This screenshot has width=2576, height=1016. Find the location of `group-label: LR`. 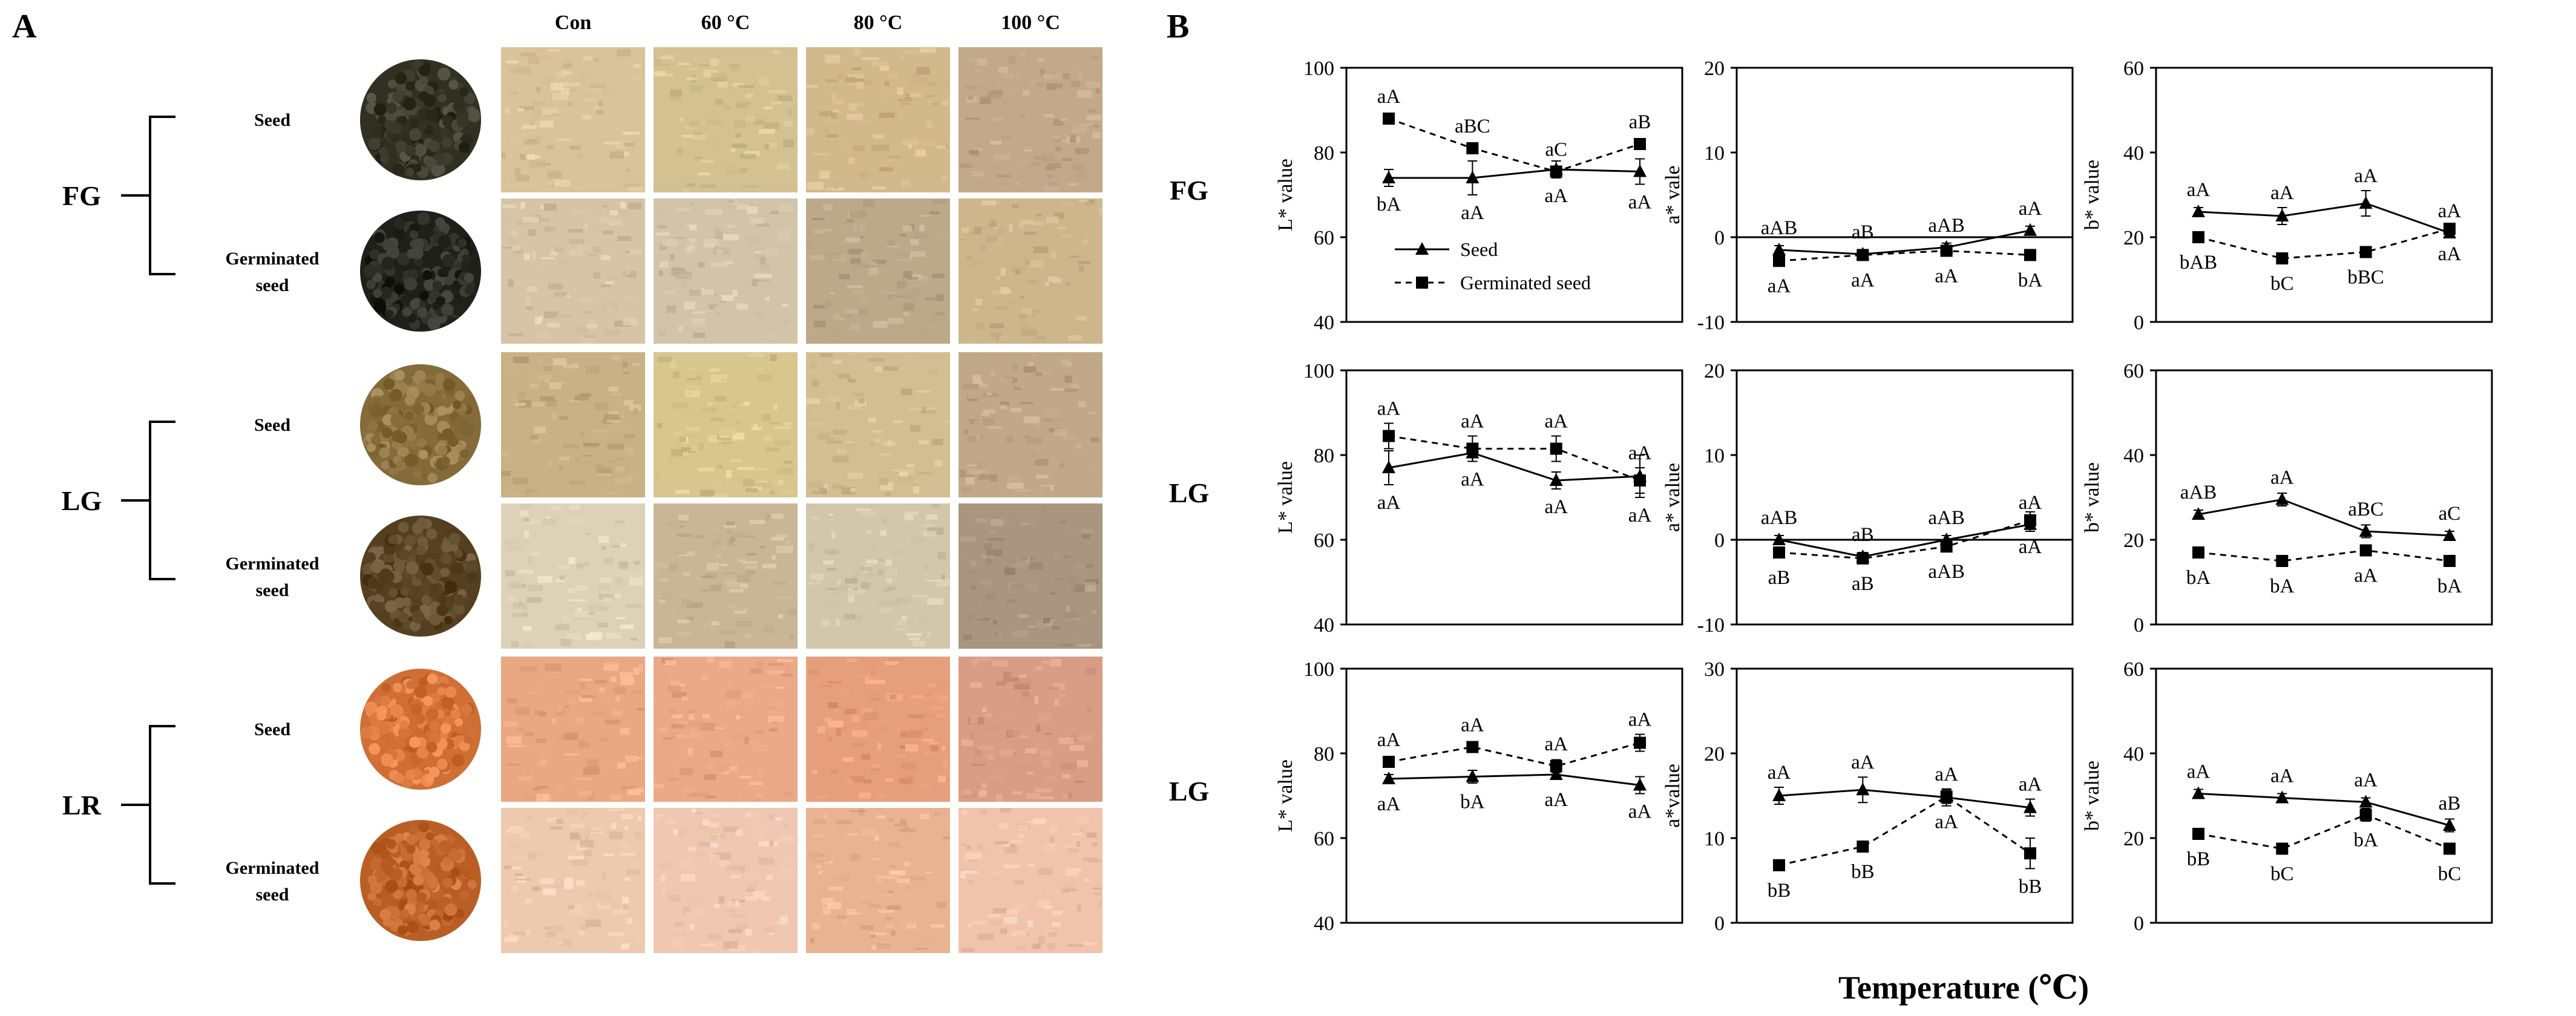

group-label: LR is located at coordinates (82, 805).